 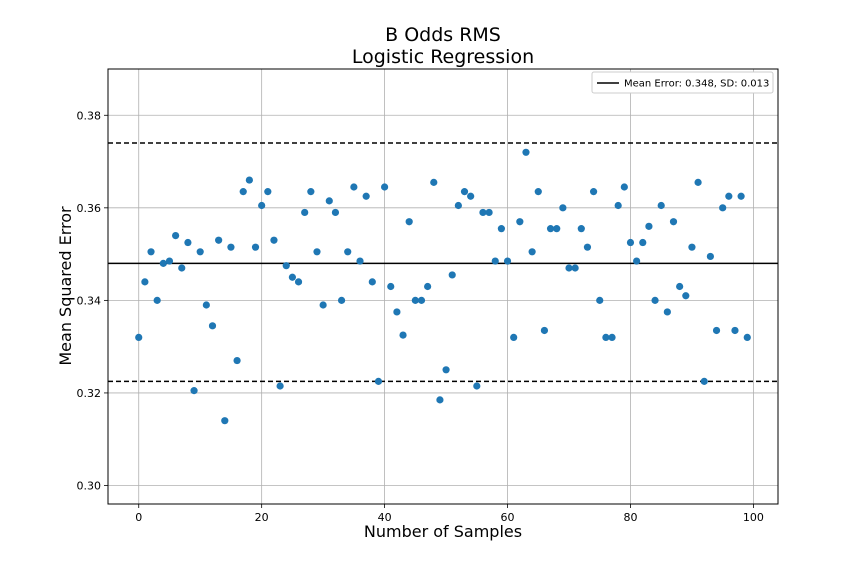 I want to click on chart-subtitle: Logistic Regression, so click(x=443, y=57).